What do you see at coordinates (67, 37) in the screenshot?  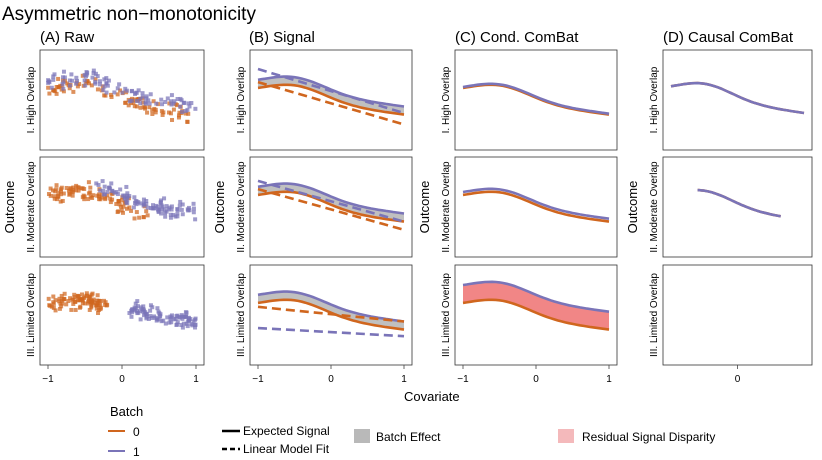 I see `column-title-raw: (A) Raw` at bounding box center [67, 37].